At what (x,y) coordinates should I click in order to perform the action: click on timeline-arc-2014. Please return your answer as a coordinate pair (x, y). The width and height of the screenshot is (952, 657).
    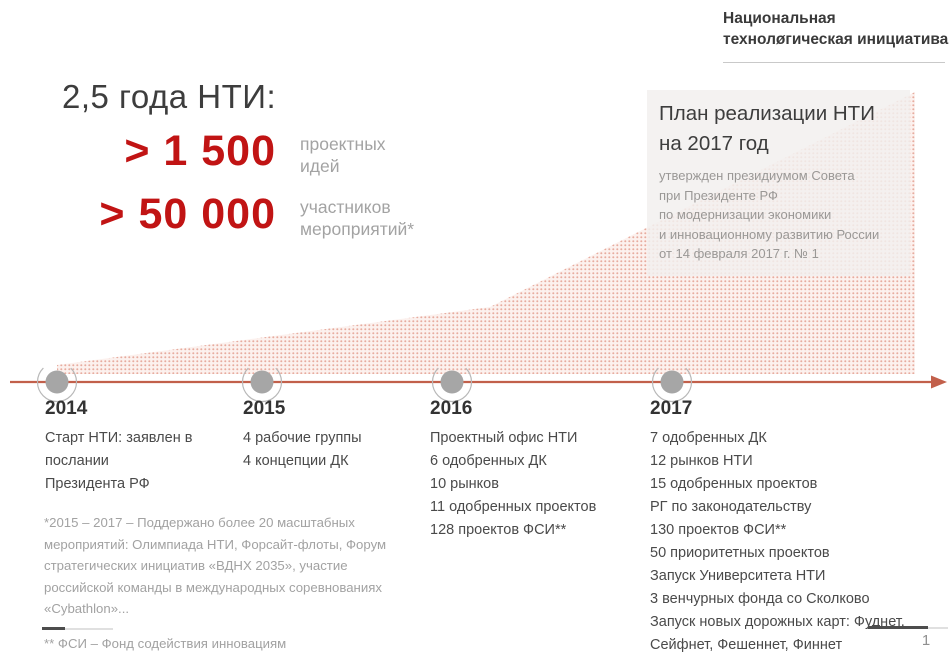
    Looking at the image, I should click on (57, 382).